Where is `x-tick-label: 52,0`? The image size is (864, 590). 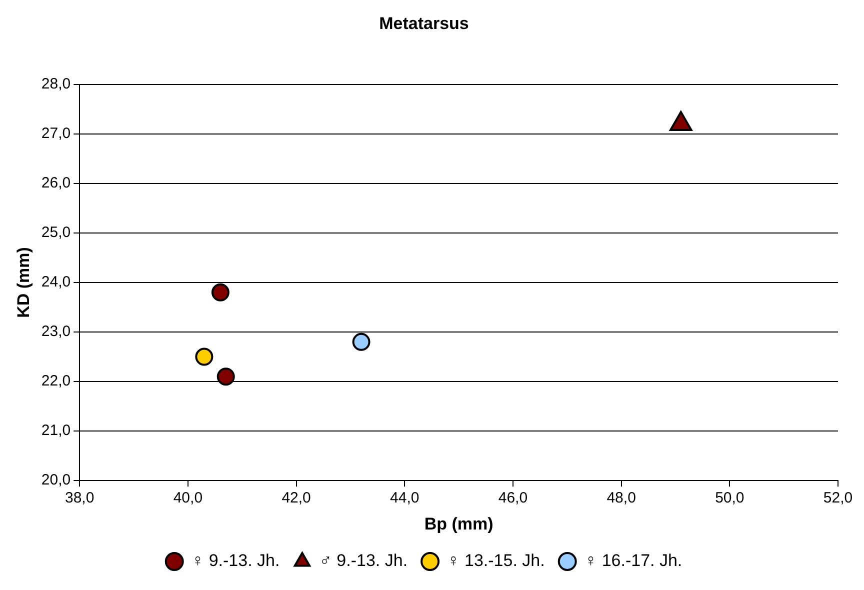
x-tick-label: 52,0 is located at coordinates (838, 498).